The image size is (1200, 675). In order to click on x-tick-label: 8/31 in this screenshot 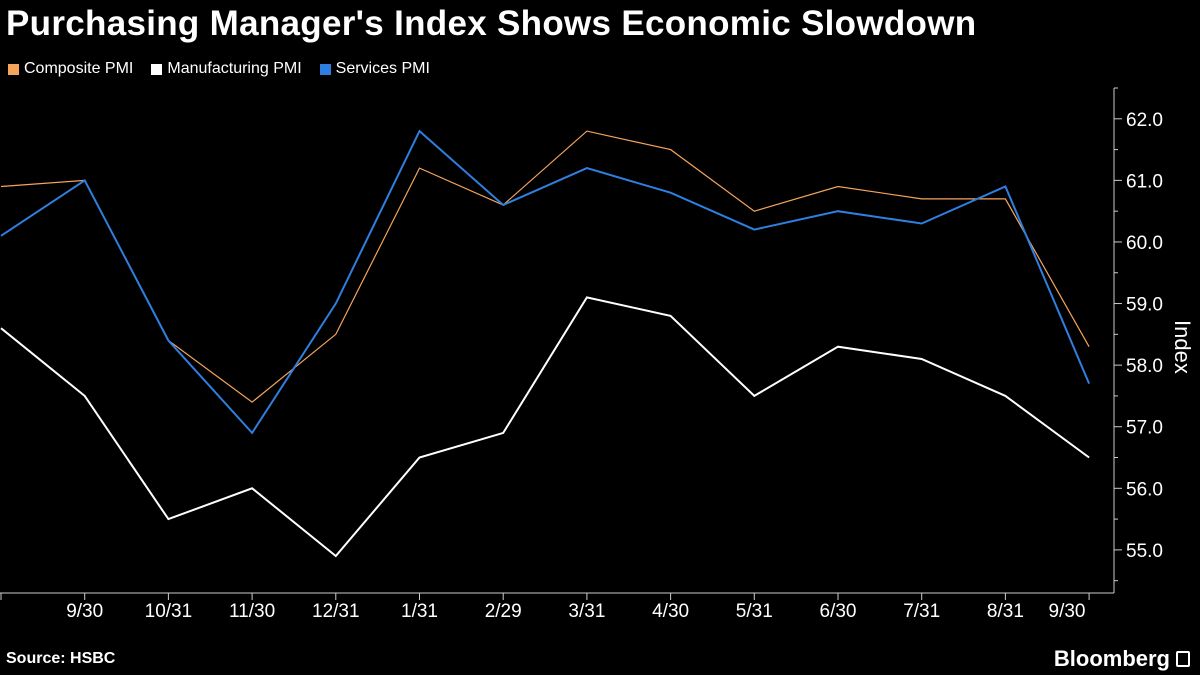, I will do `click(1005, 611)`.